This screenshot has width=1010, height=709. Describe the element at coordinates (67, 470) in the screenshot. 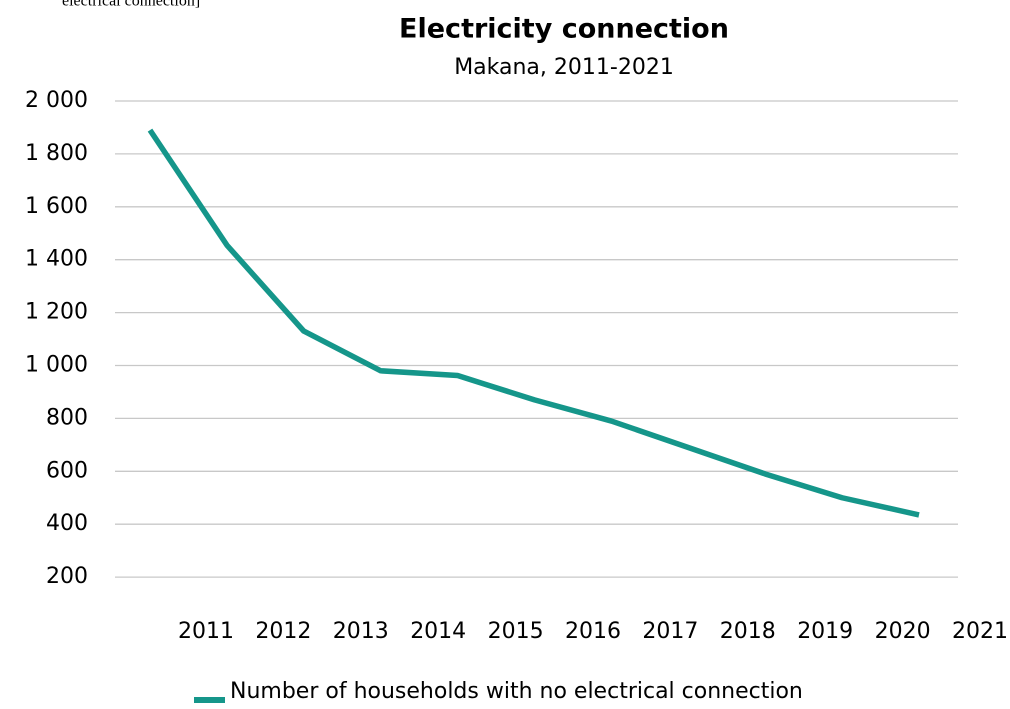

I see `y-tick-label: 600` at that location.